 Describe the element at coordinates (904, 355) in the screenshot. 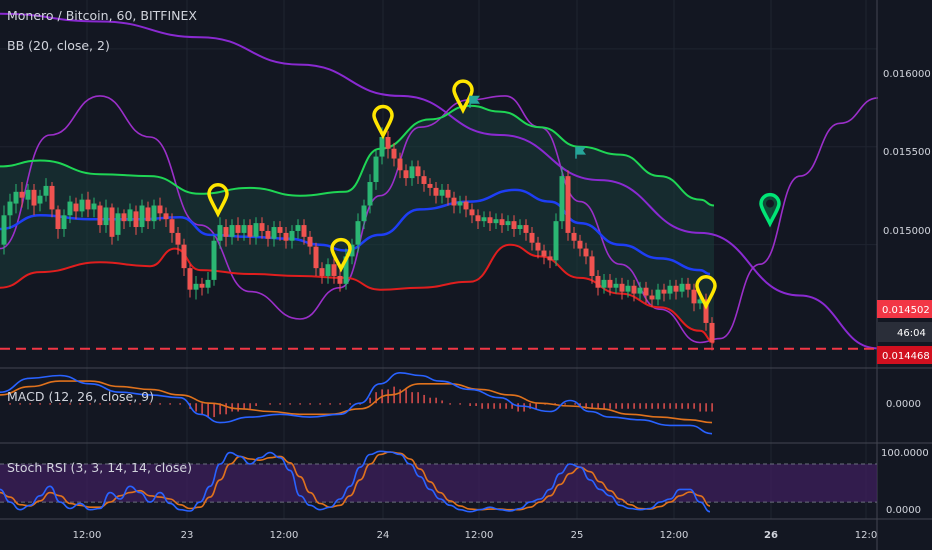

I see `low-price-tag` at that location.